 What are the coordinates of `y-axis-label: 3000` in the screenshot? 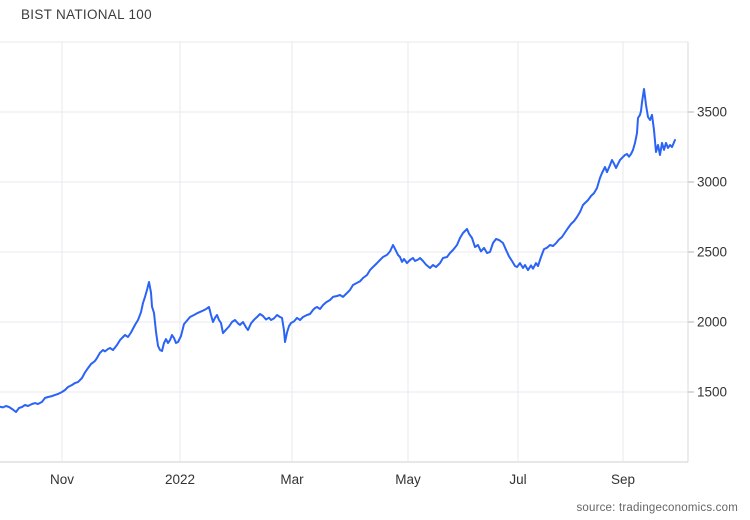 It's located at (712, 182).